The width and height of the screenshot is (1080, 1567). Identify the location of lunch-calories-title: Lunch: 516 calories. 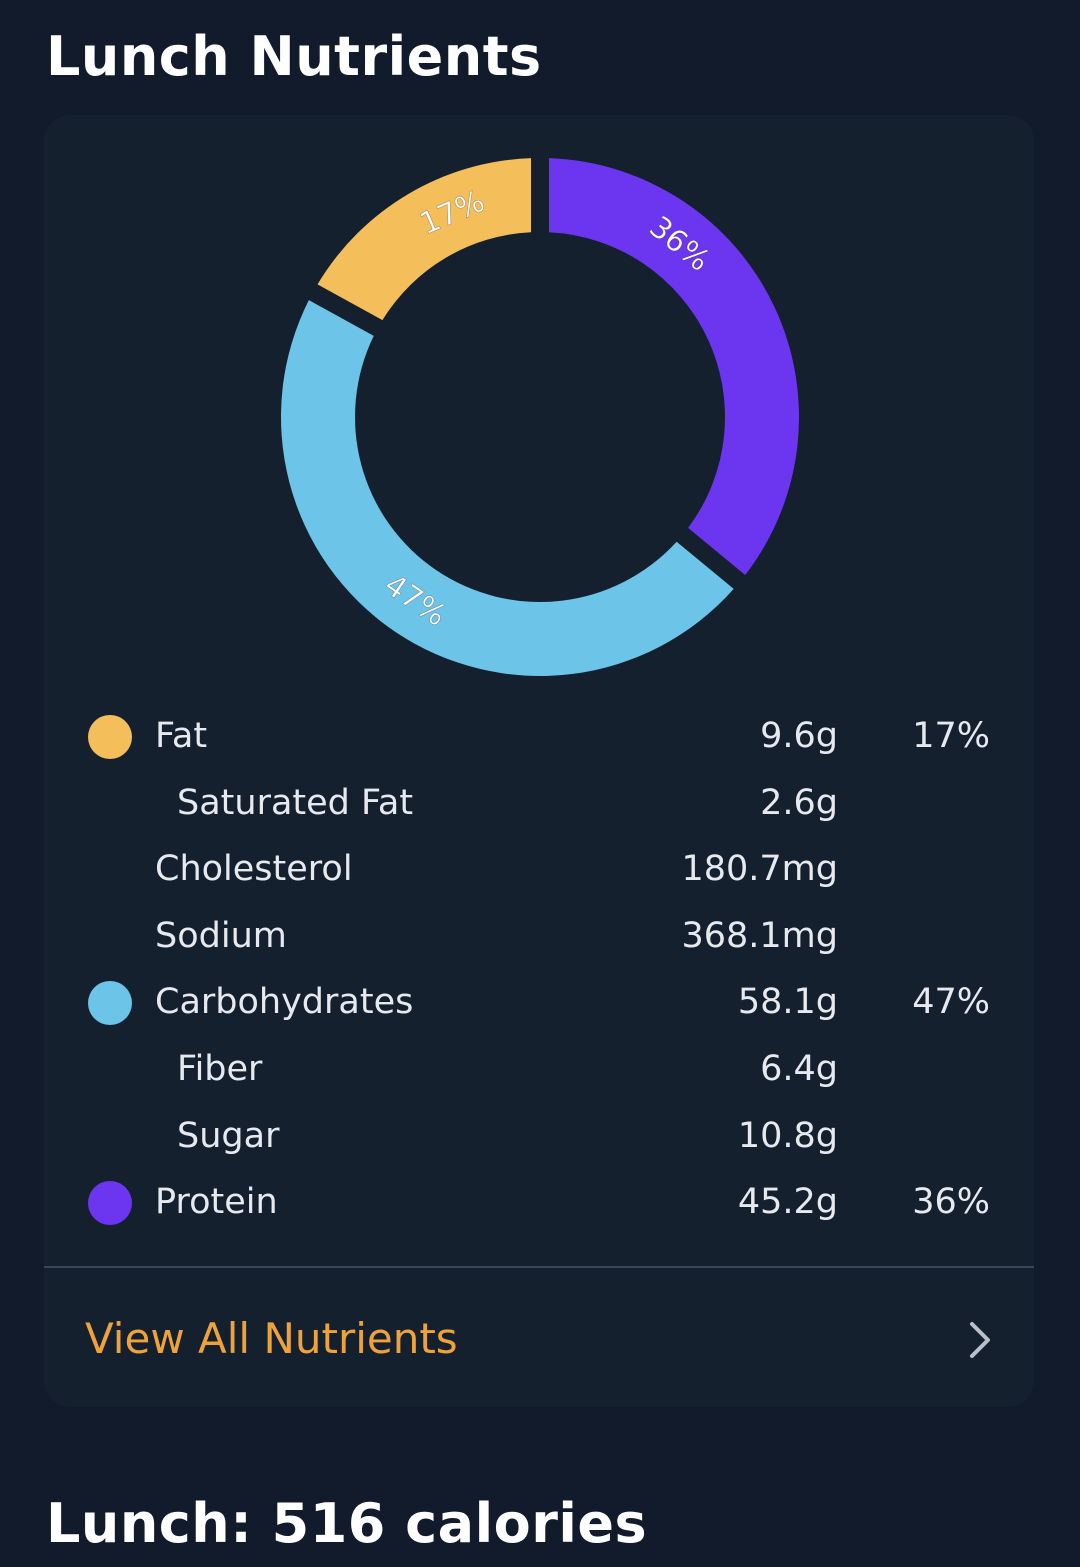
(347, 1523).